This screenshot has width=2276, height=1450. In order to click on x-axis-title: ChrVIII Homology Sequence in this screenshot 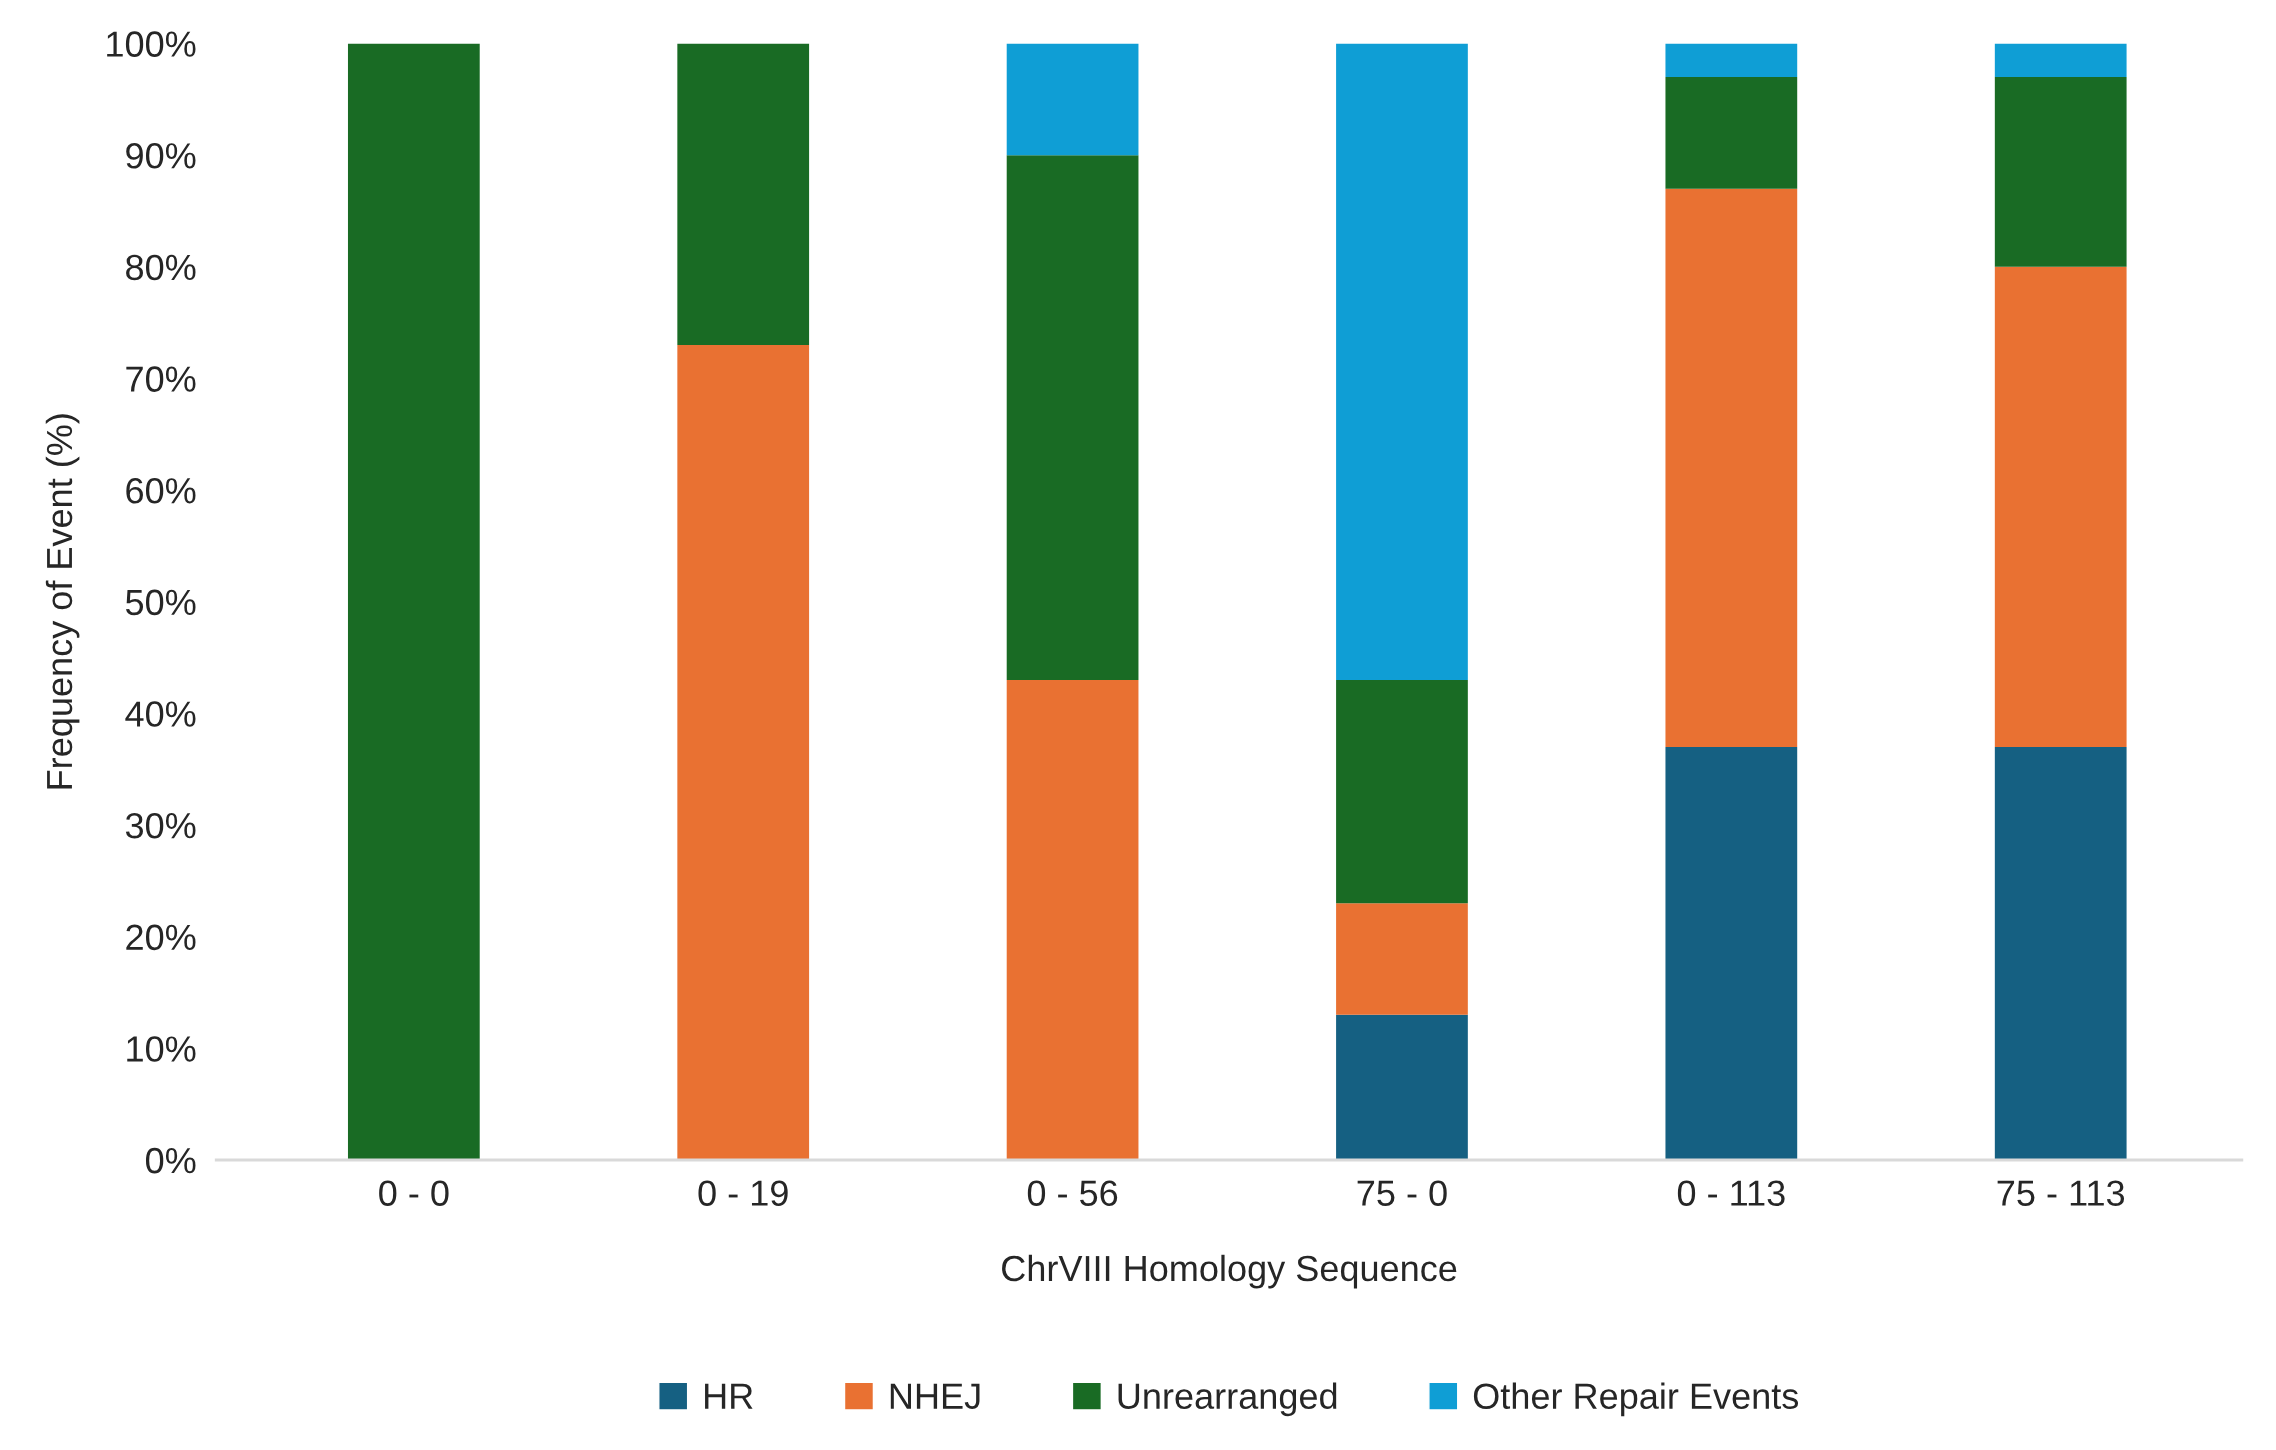, I will do `click(1229, 1271)`.